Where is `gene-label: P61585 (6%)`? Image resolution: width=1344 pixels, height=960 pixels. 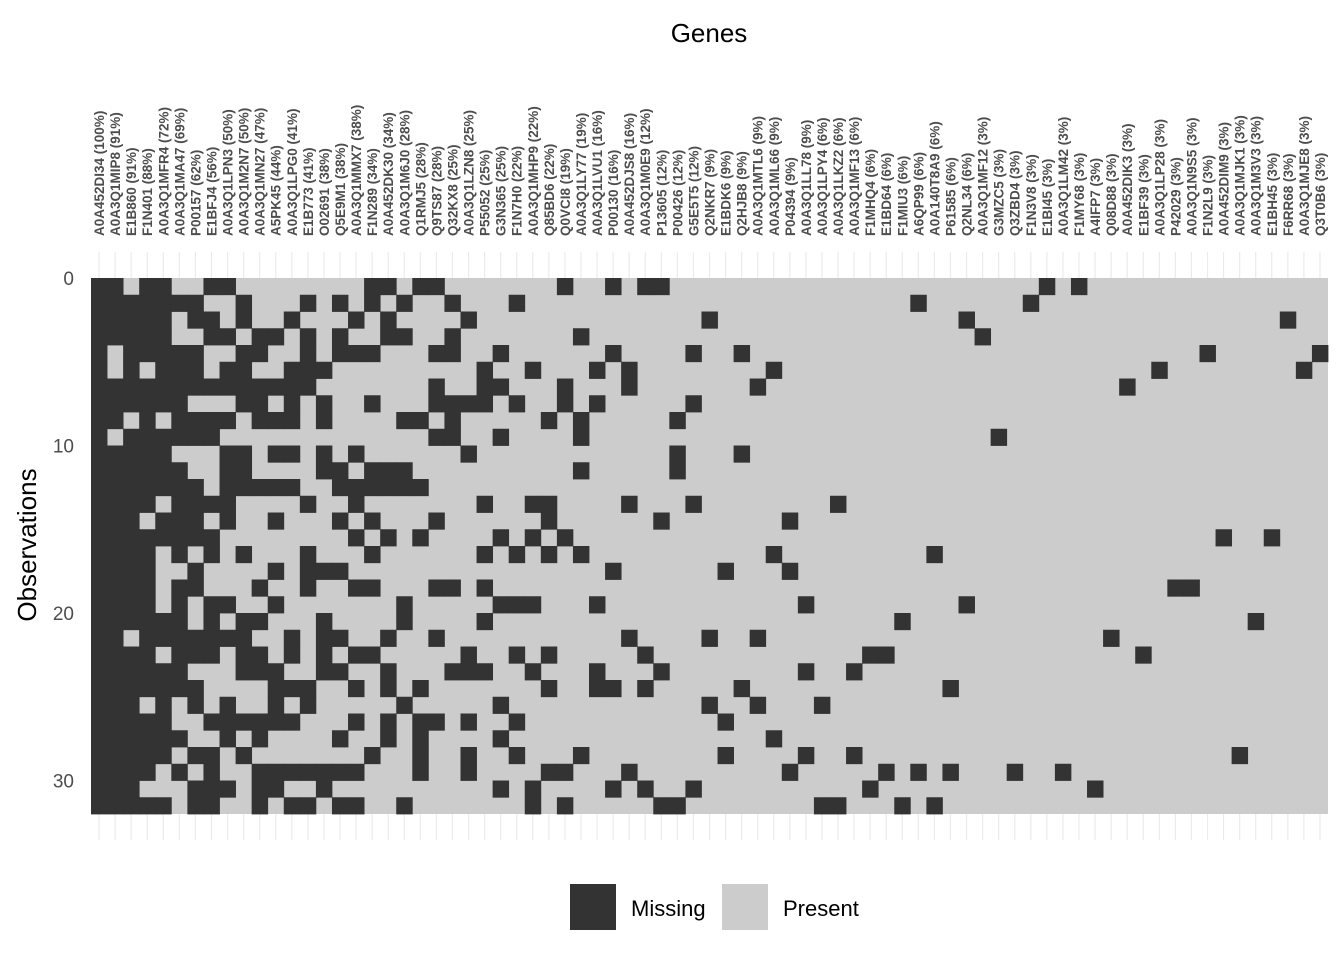 gene-label: P61585 (6%) is located at coordinates (950, 196).